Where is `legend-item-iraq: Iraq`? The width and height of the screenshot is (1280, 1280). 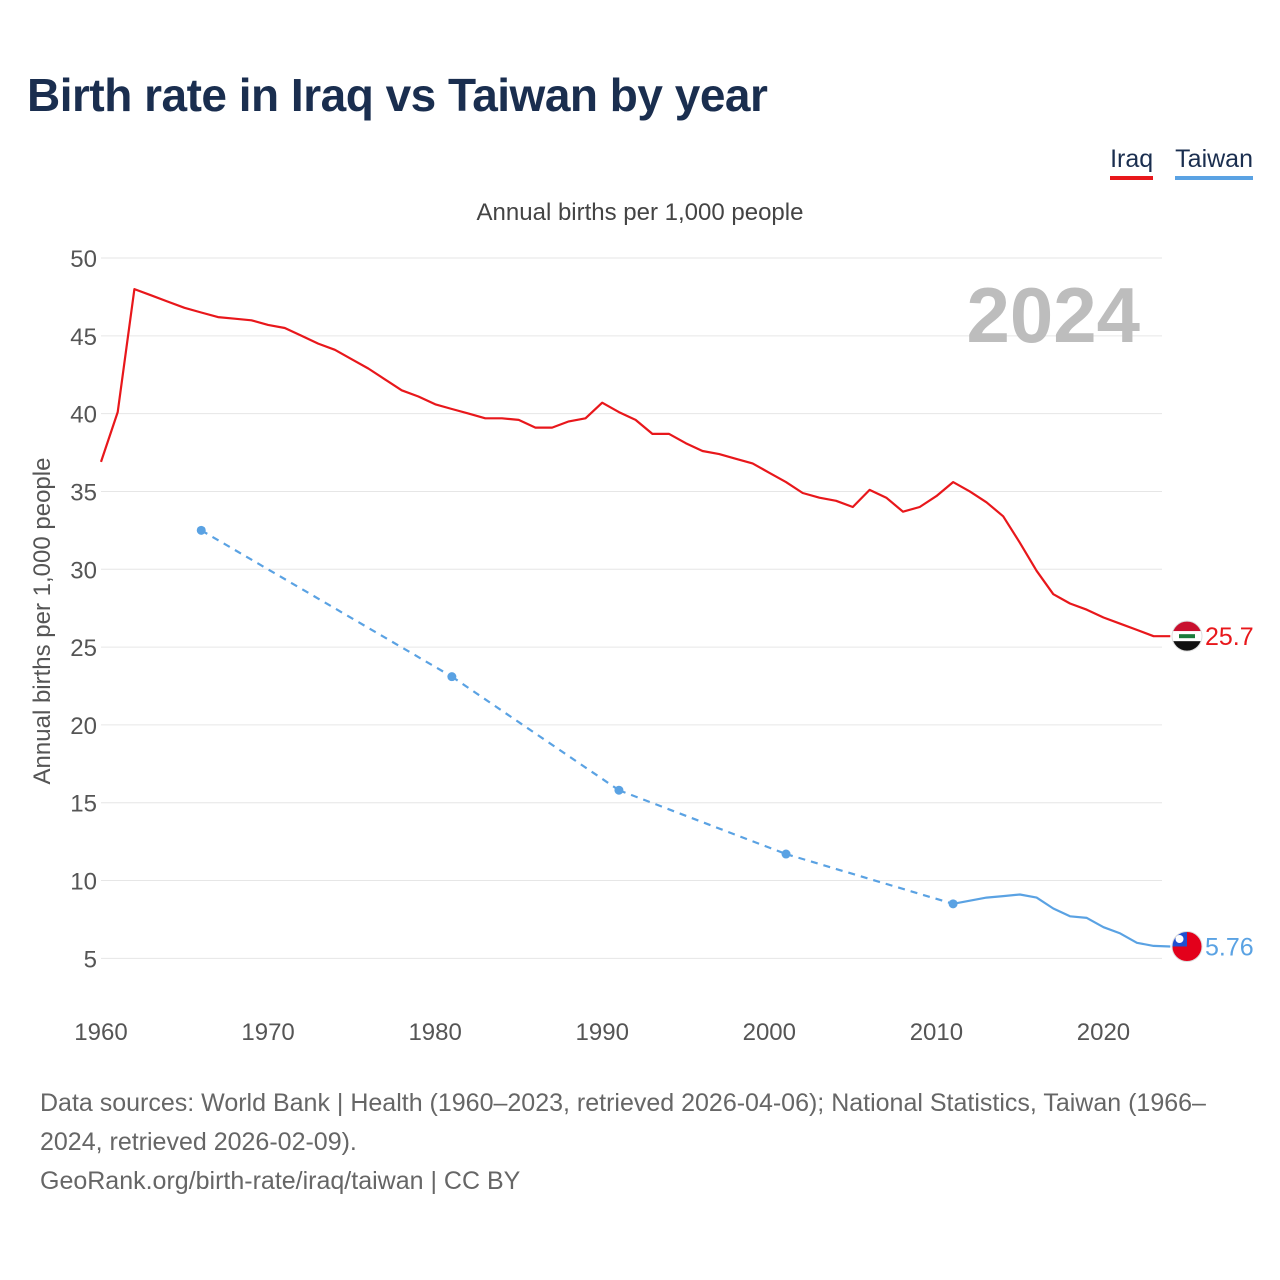 legend-item-iraq: Iraq is located at coordinates (1132, 162).